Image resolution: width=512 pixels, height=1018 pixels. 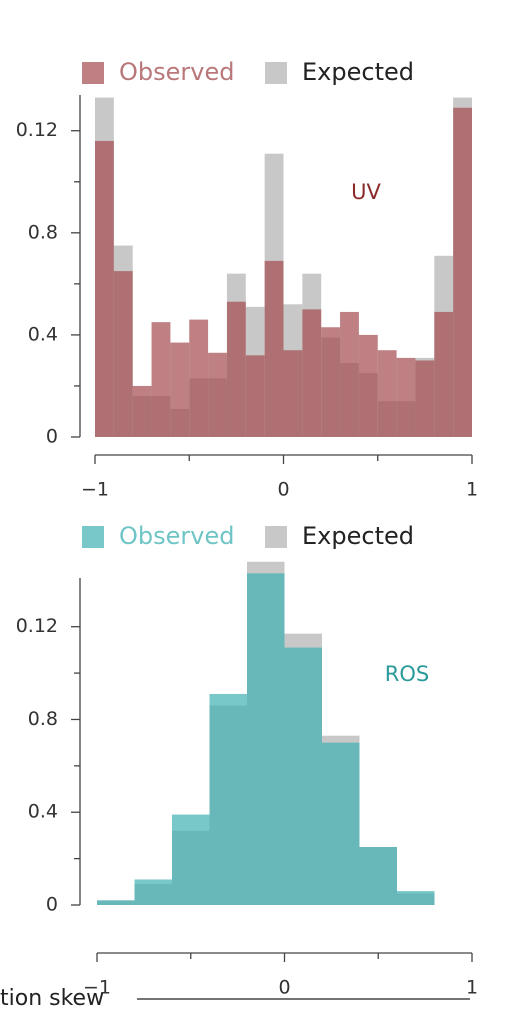 What do you see at coordinates (407, 674) in the screenshot?
I see `annotation: ROS` at bounding box center [407, 674].